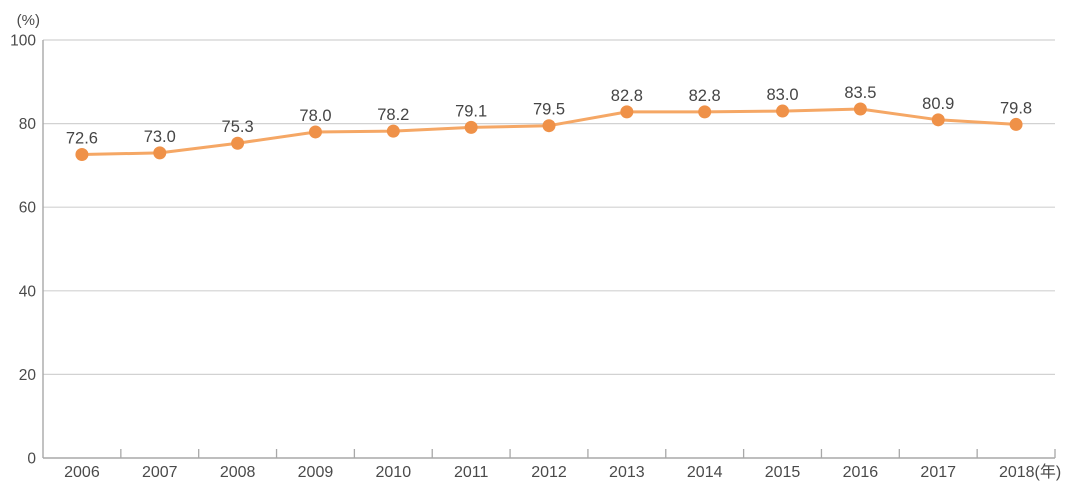  Describe the element at coordinates (160, 137) in the screenshot. I see `point-label-2007: 73.0` at that location.